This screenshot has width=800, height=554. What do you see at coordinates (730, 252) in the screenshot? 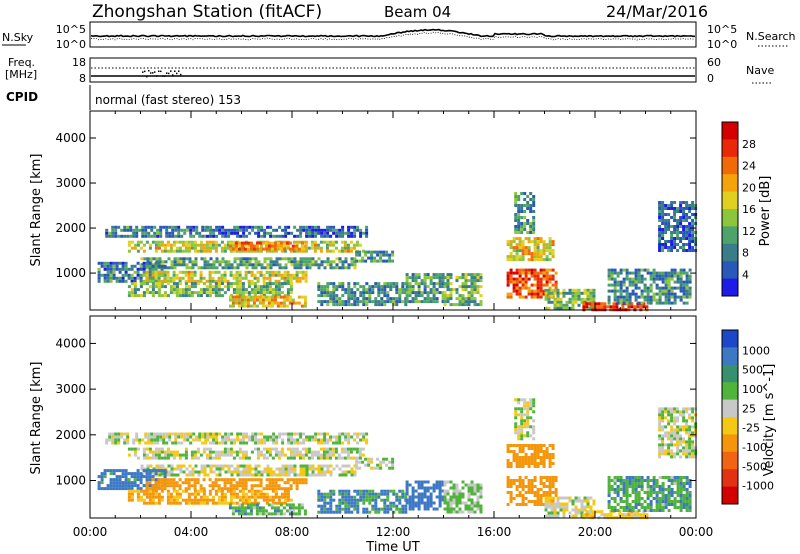
I see `power-colorbar-segment` at bounding box center [730, 252].